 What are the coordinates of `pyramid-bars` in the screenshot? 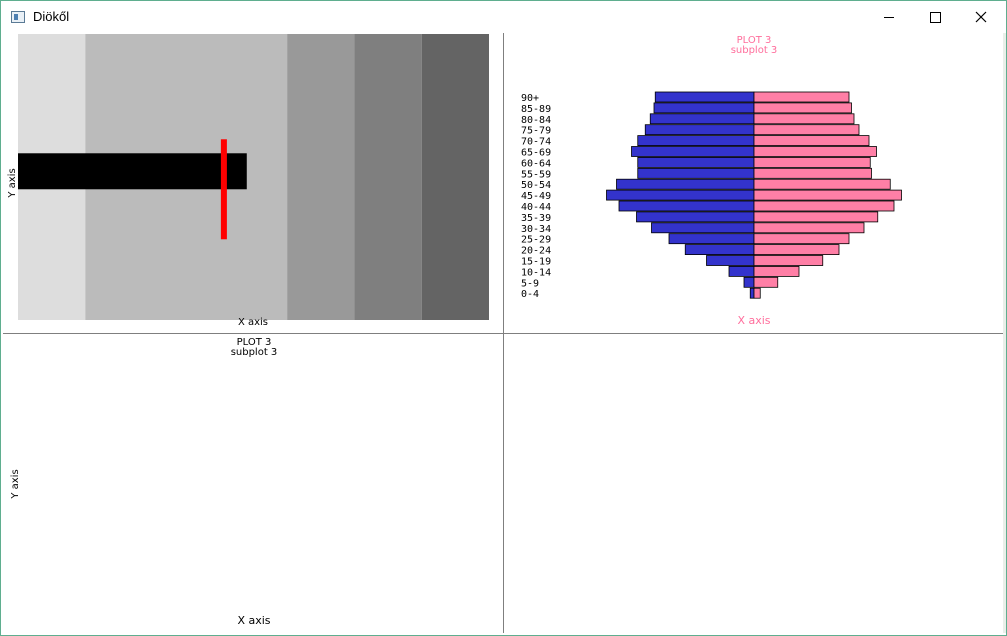 It's located at (754, 195).